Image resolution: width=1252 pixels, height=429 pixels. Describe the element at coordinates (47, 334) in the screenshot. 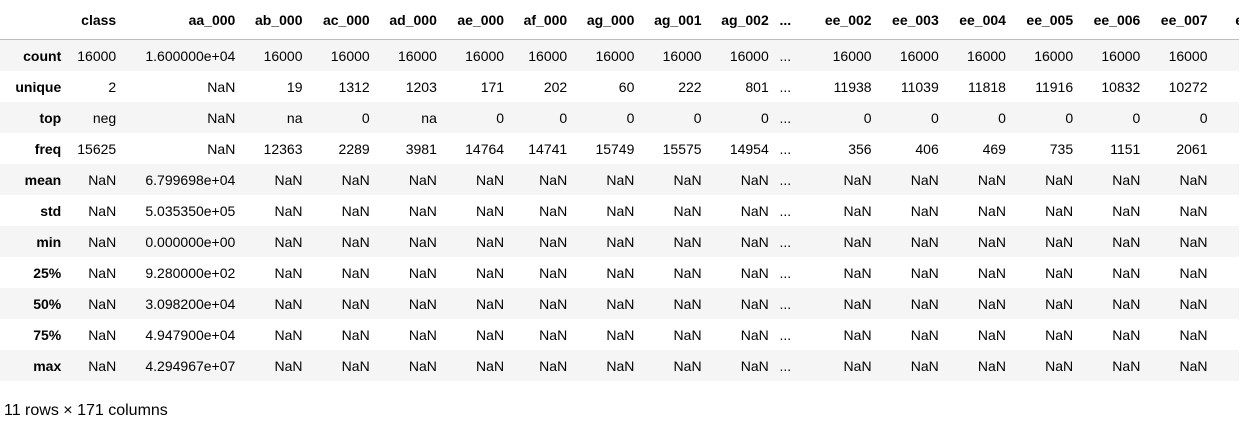

I see `row-index-label: 75%` at that location.